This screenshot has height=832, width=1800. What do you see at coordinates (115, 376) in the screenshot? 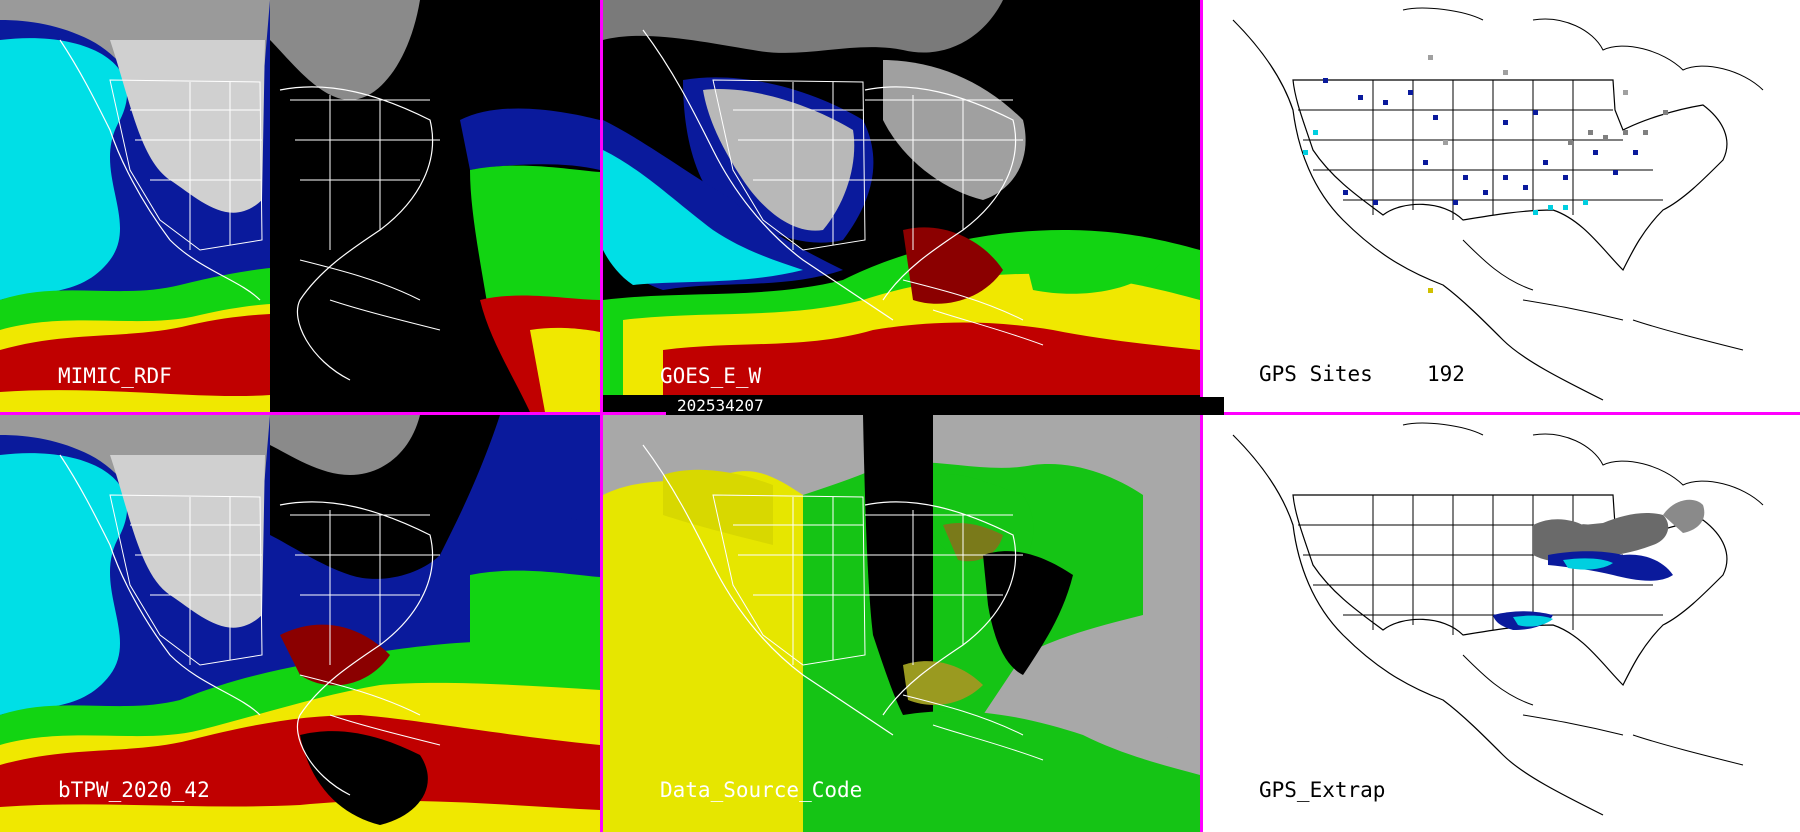
I see `mimic-rdf-label: MIMIC_RDF` at bounding box center [115, 376].